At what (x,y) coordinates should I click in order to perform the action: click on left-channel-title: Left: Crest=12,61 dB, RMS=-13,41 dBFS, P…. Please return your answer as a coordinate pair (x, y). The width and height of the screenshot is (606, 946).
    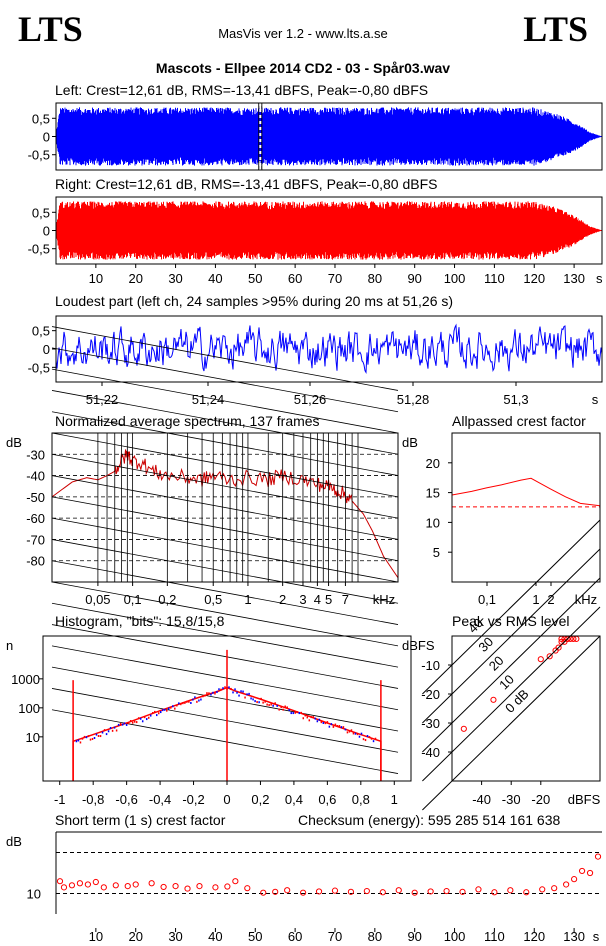
    Looking at the image, I should click on (242, 90).